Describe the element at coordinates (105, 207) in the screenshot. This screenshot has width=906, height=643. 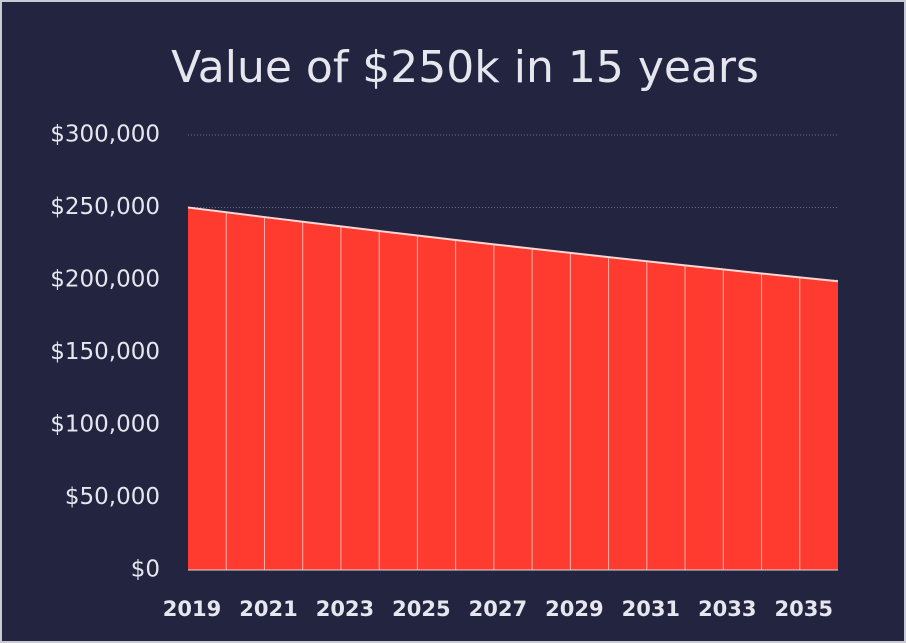
I see `y-tick-label: $250,000` at that location.